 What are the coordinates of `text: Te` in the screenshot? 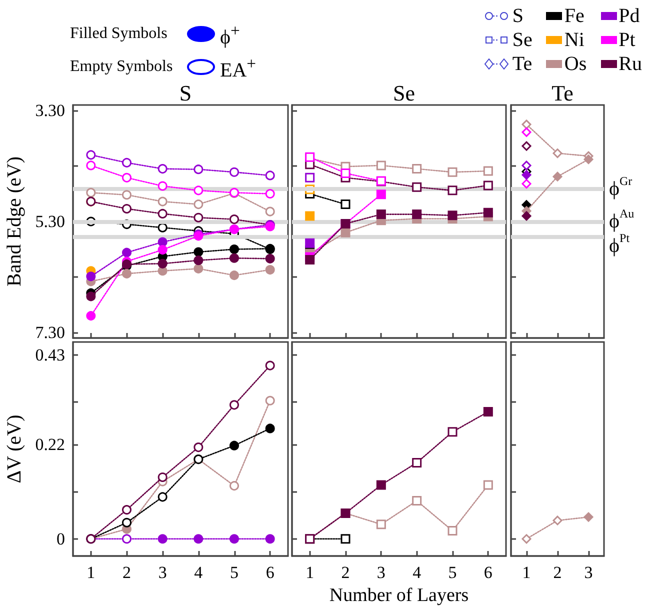 It's located at (522, 64).